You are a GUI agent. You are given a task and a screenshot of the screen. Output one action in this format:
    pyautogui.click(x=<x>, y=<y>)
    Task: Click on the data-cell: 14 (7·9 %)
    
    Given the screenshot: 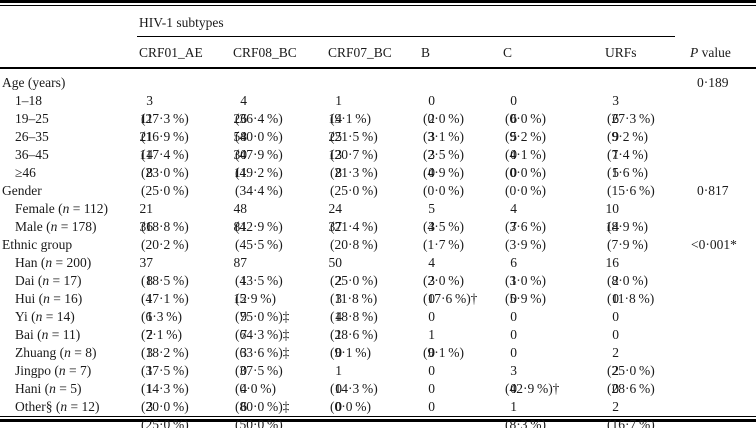 What is the action you would take?
    pyautogui.click(x=645, y=235)
    